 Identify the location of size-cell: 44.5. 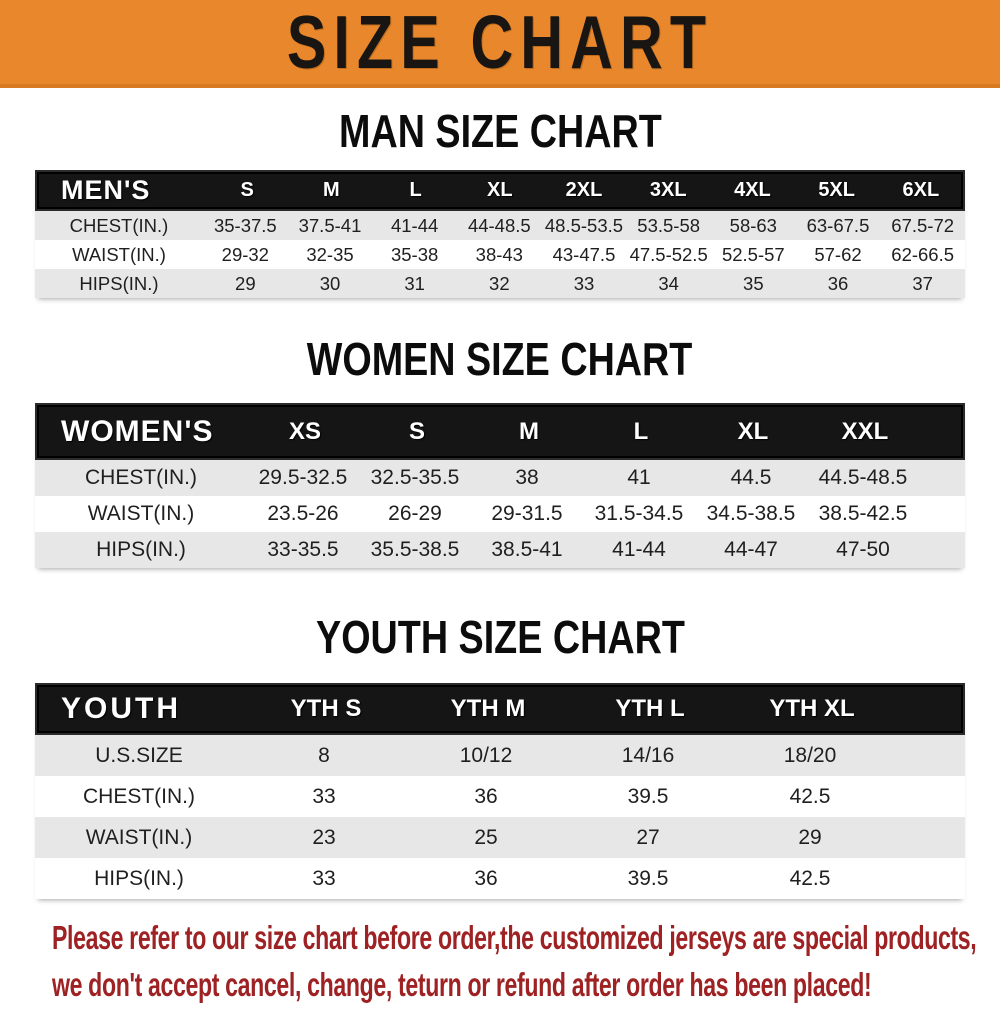
(751, 477).